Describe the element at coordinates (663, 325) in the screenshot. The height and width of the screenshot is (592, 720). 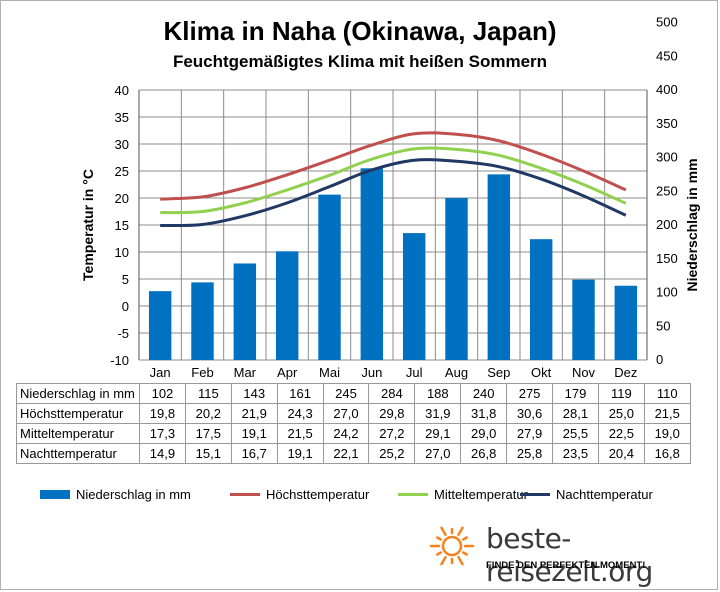
I see `y-right-tick-label: 50` at that location.